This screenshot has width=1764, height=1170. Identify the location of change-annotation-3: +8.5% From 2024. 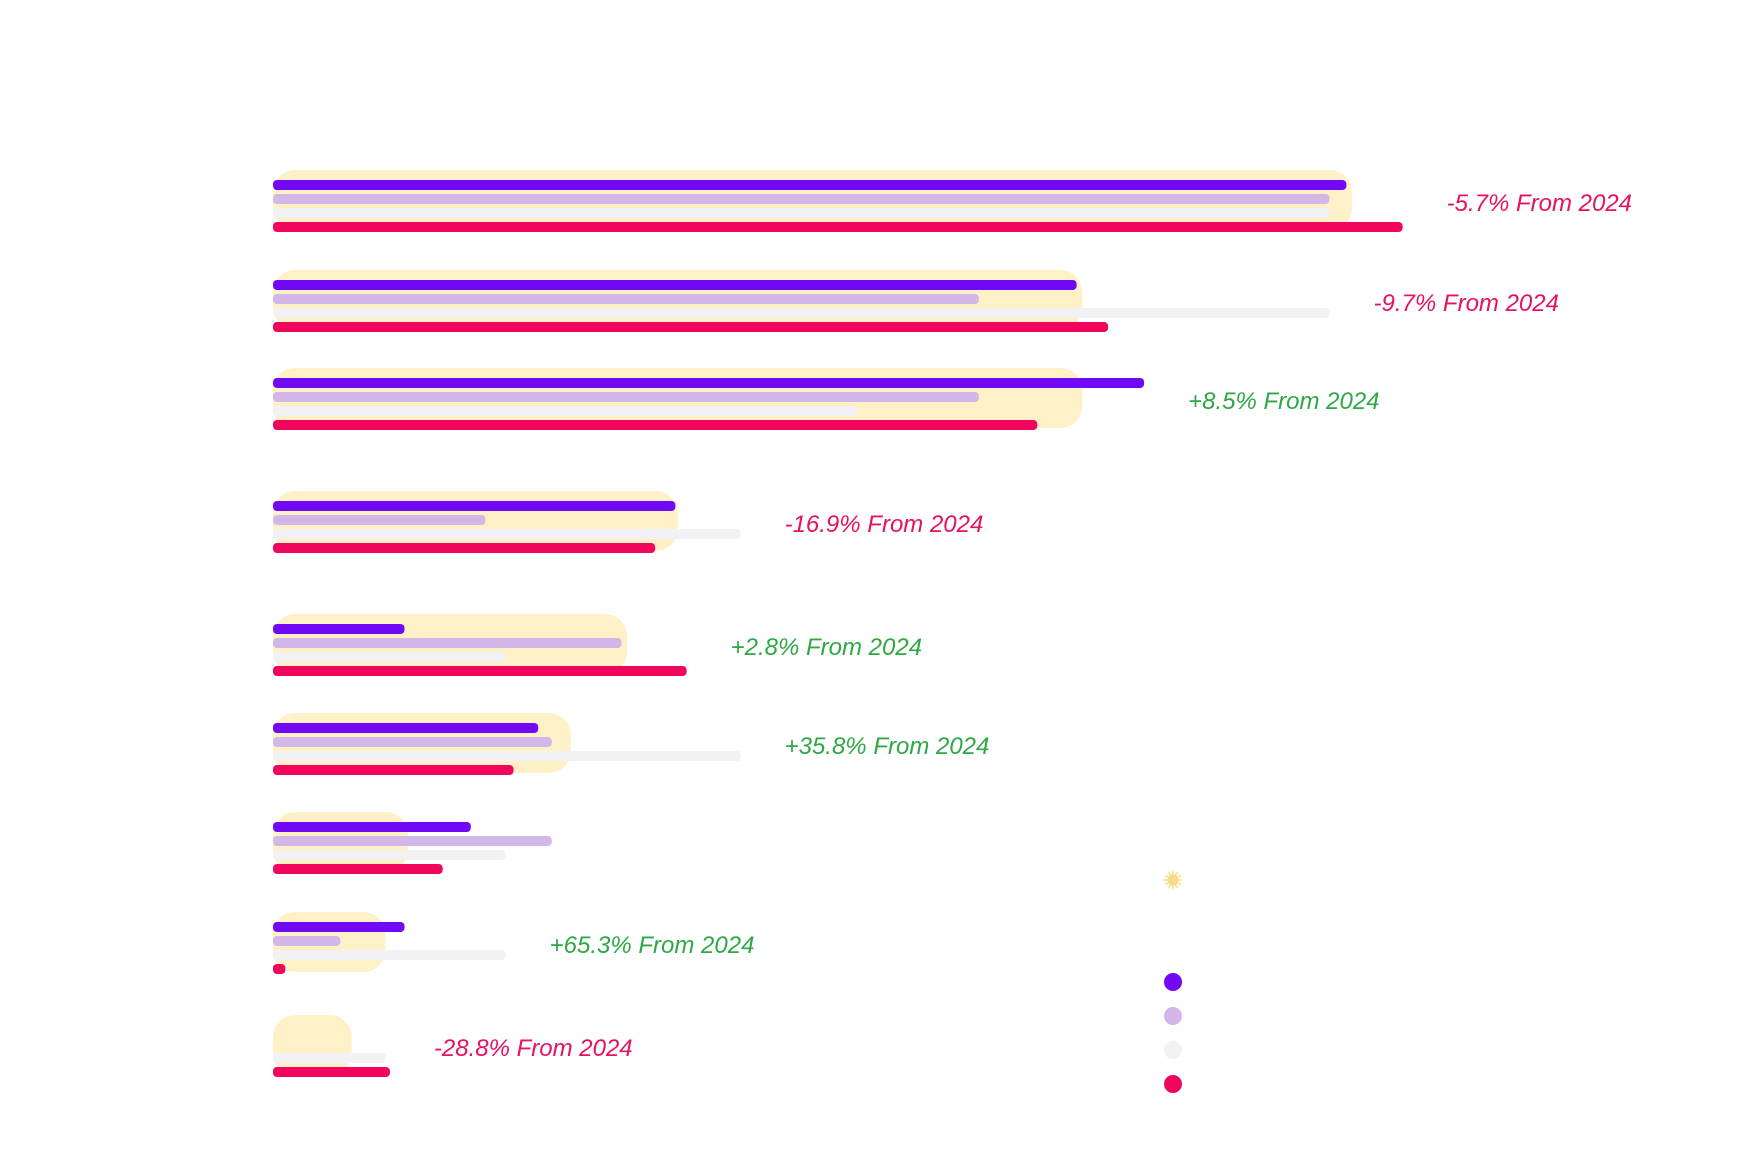
(1283, 401).